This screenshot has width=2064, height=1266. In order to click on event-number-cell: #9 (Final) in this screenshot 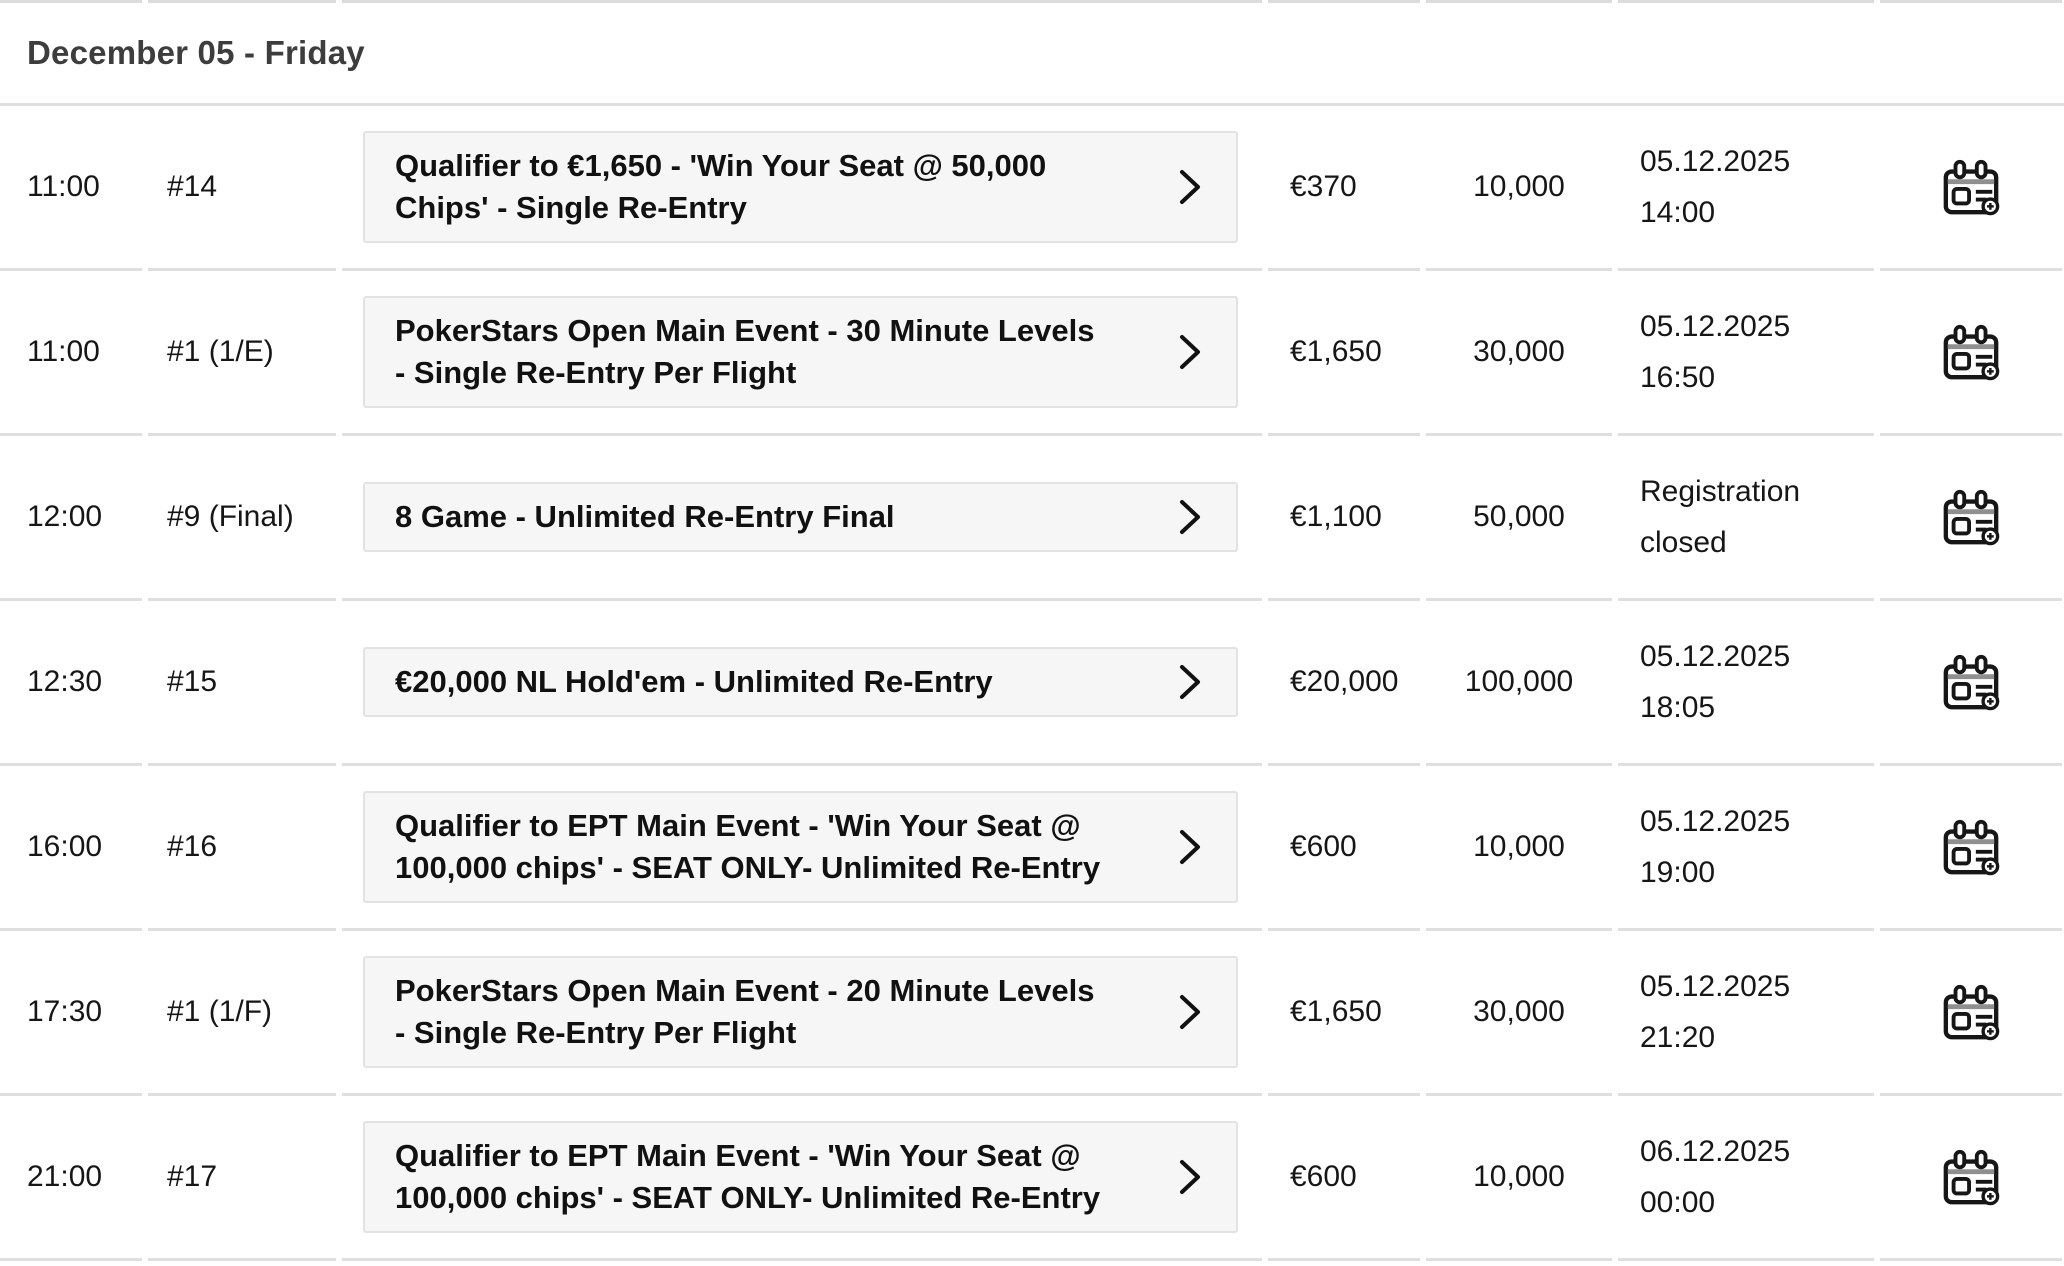, I will do `click(242, 518)`.